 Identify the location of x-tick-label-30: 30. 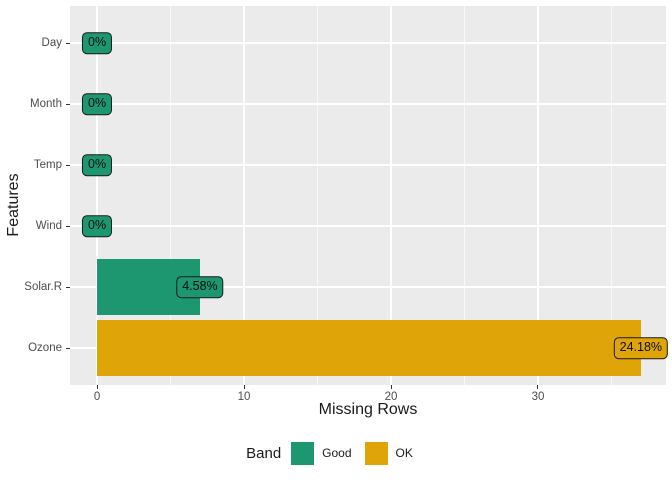
(538, 397).